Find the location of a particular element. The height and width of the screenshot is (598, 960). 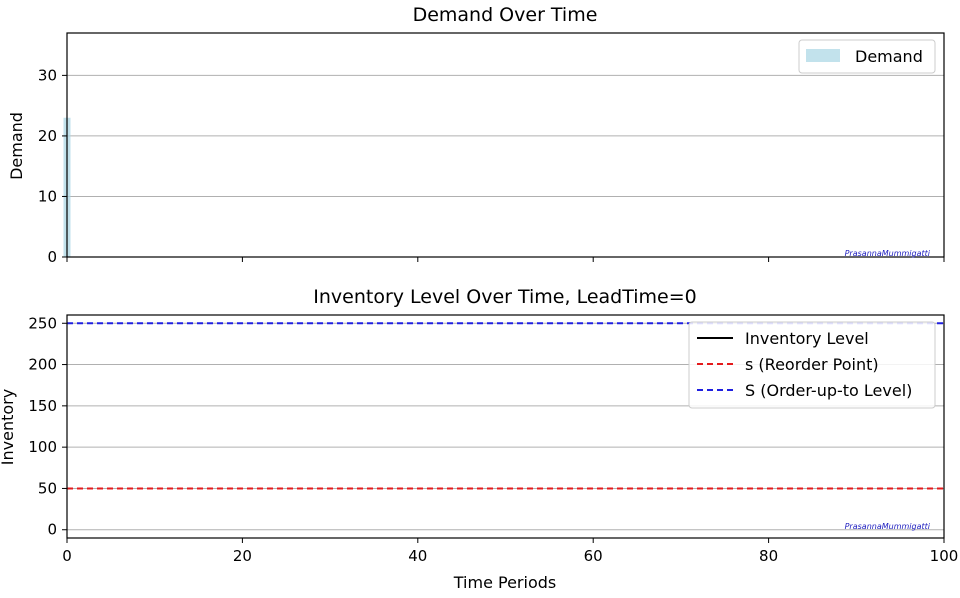

y-tick-label: 30 is located at coordinates (47, 75).